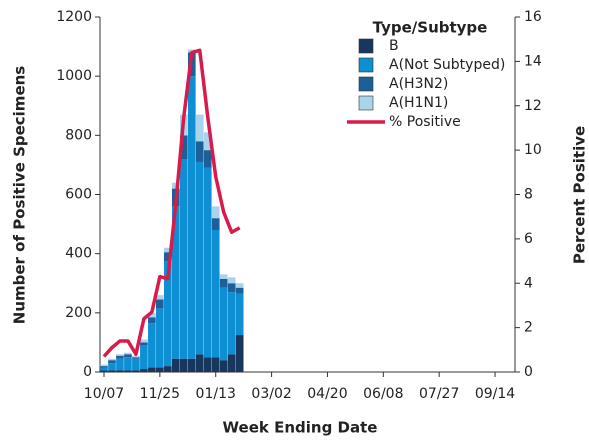 This screenshot has width=589, height=441. What do you see at coordinates (528, 372) in the screenshot?
I see `y2-tick-label: 0` at bounding box center [528, 372].